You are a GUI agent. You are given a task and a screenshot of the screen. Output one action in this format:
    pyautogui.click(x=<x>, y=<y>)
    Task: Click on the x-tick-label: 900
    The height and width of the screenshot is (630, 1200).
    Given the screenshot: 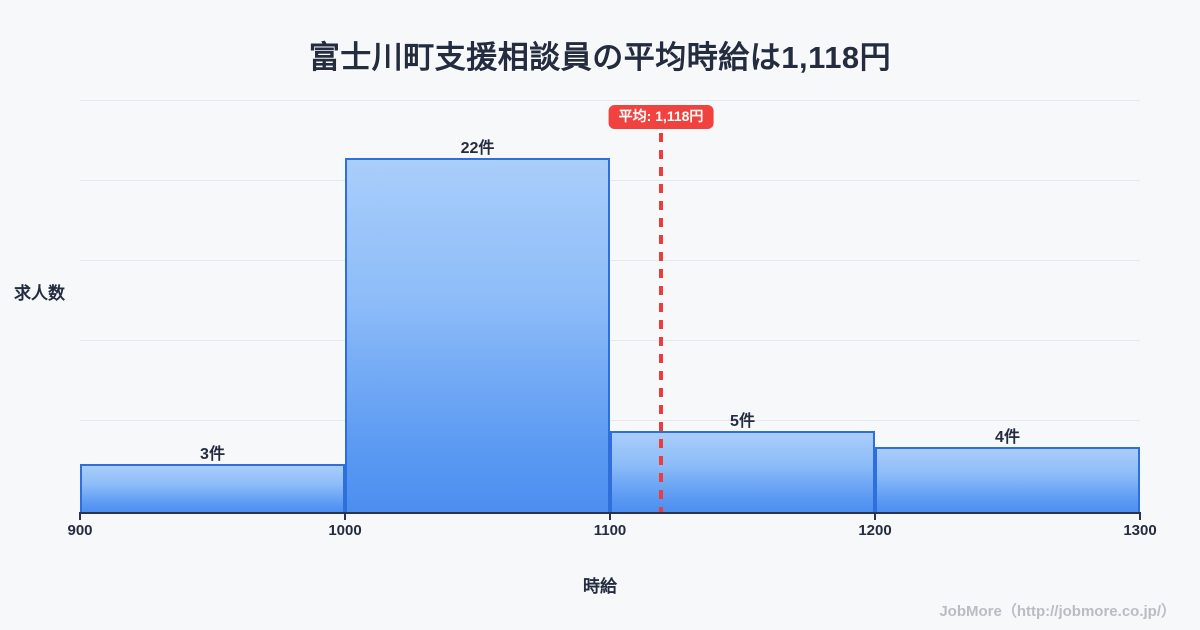 What is the action you would take?
    pyautogui.click(x=80, y=530)
    